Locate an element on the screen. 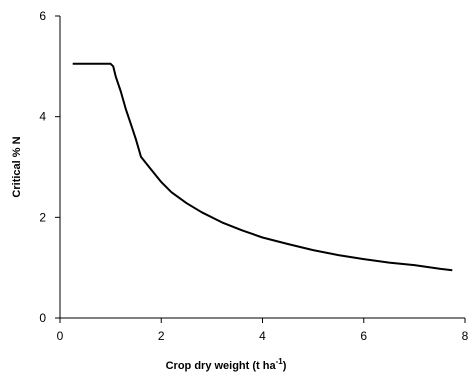  y-axis-ticks: 0 2 4 6 is located at coordinates (49, 167).